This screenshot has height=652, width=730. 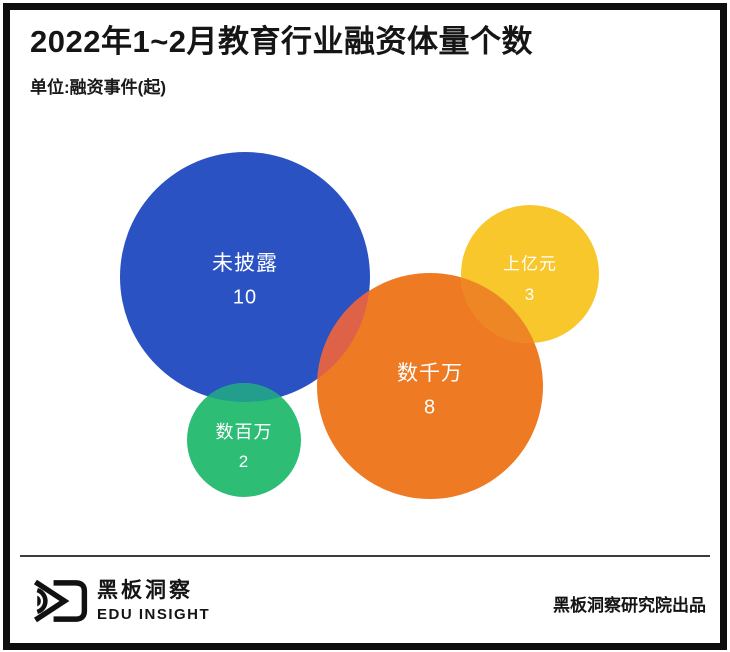 What do you see at coordinates (530, 294) in the screenshot?
I see `bubble-value: 3` at bounding box center [530, 294].